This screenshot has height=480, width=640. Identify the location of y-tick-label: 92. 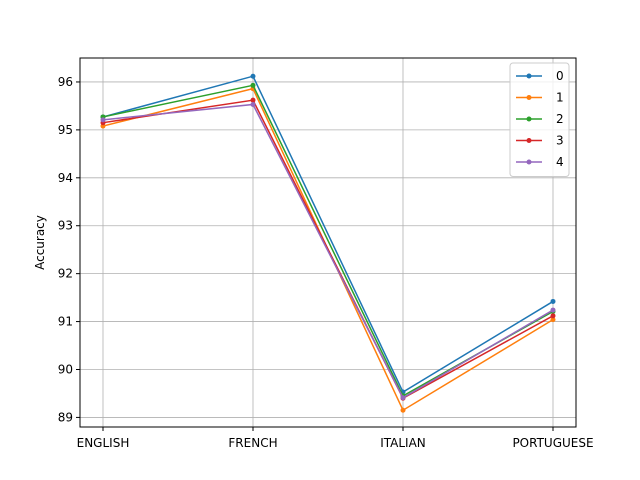
(65, 274).